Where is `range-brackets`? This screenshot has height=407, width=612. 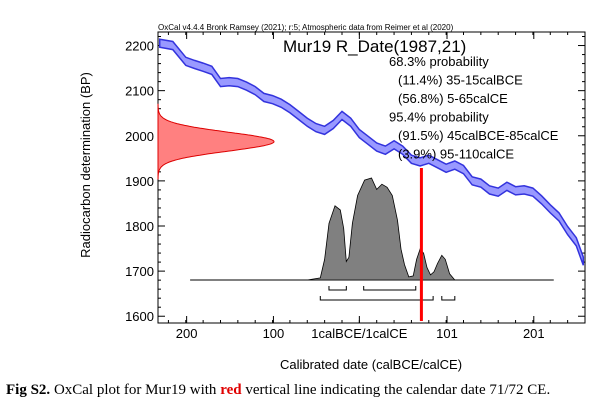
range-brackets is located at coordinates (387, 293).